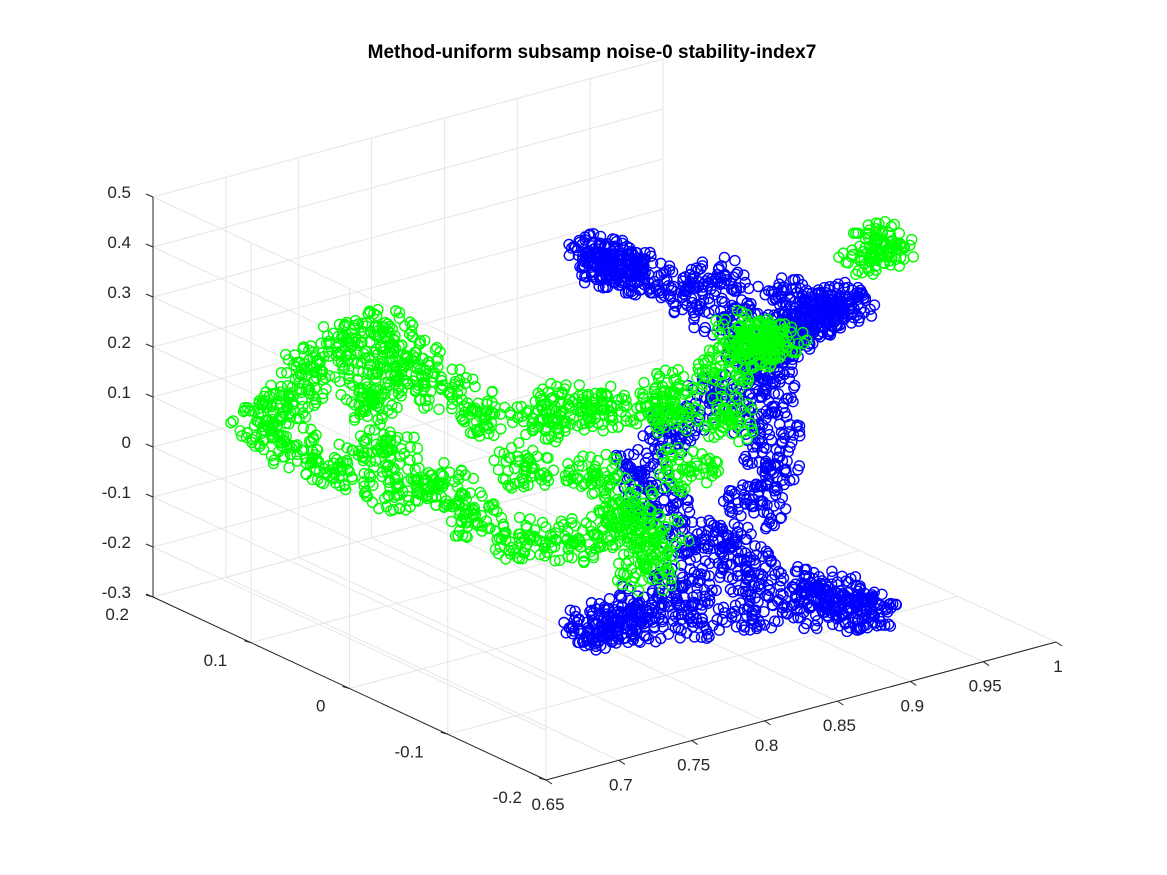  I want to click on grid-line, so click(408, 278).